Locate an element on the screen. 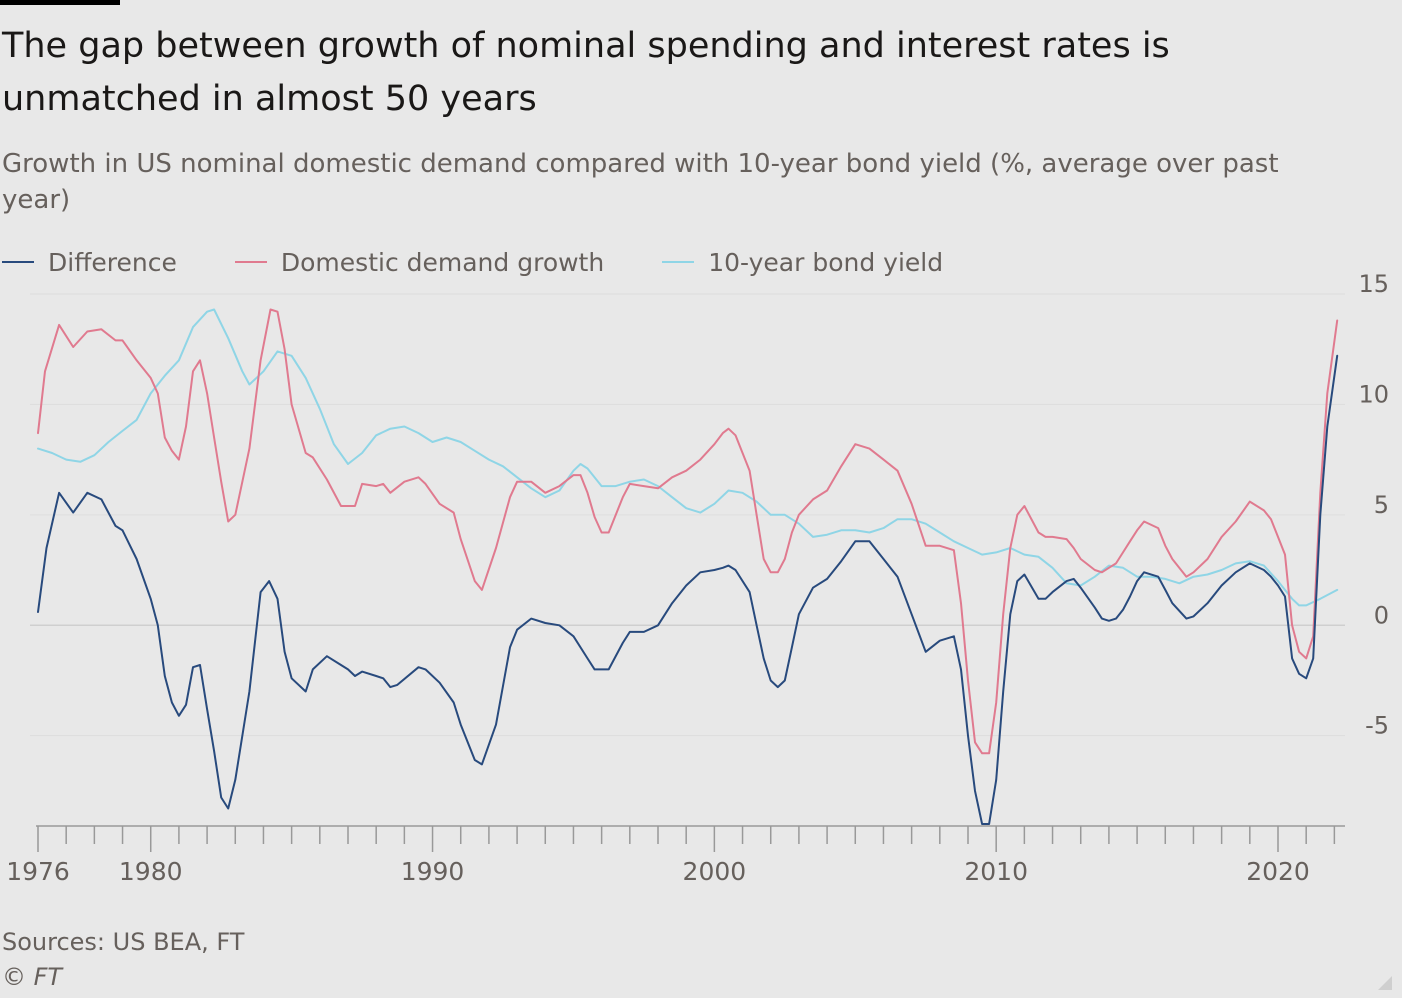 The height and width of the screenshot is (998, 1402). y-tick-label: 5 is located at coordinates (1381, 505).